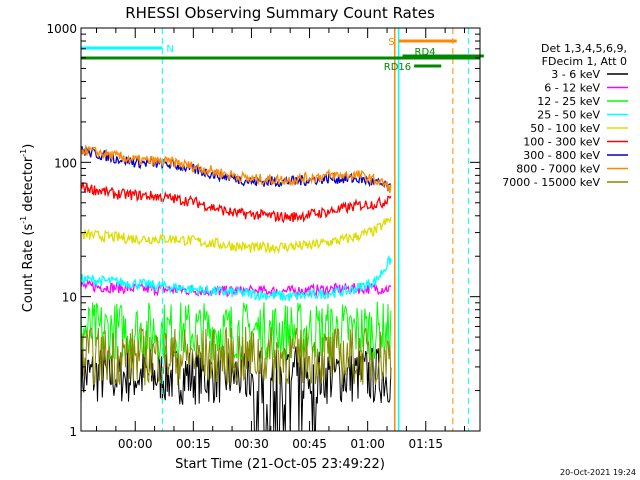 The height and width of the screenshot is (480, 640). I want to click on x-tick-label: 00:45, so click(309, 444).